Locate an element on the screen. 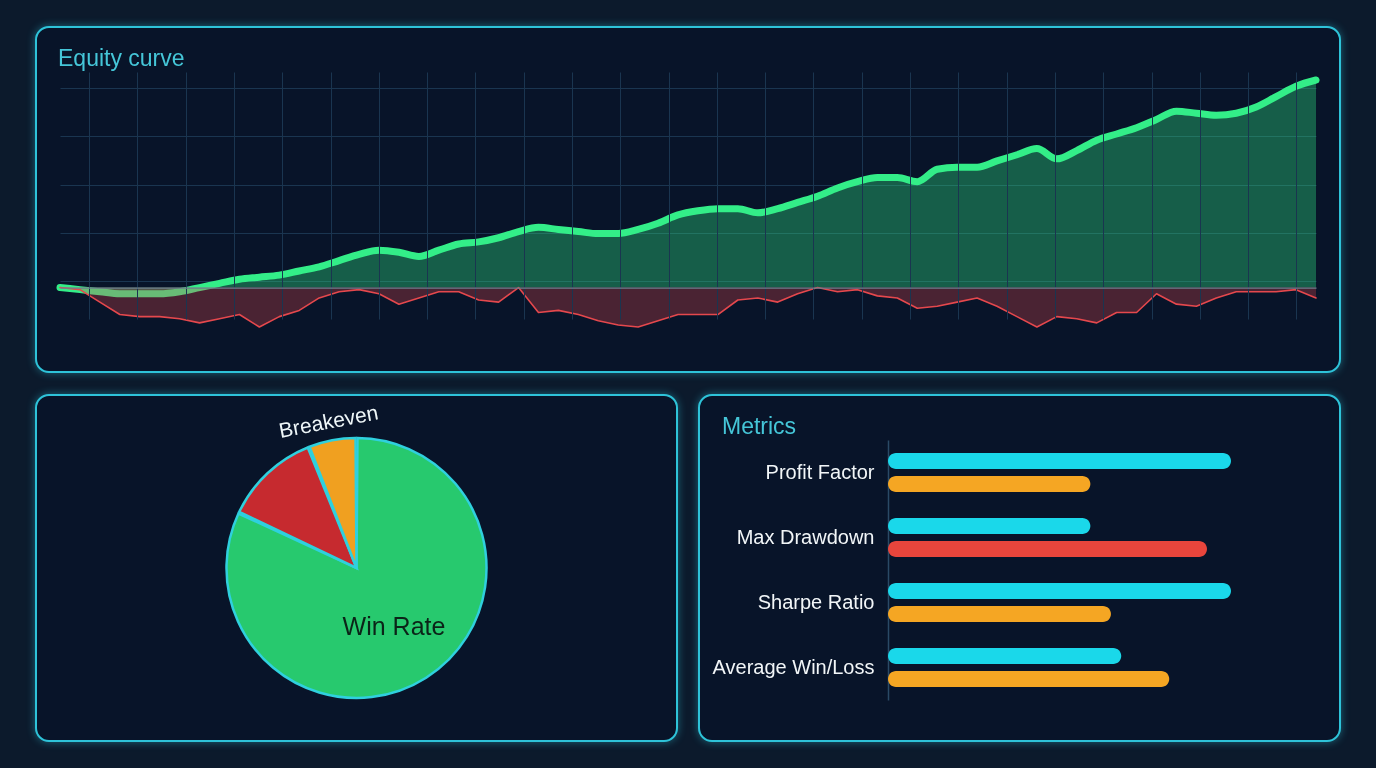 The image size is (1376, 768). chart-title: Equity curve is located at coordinates (121, 58).